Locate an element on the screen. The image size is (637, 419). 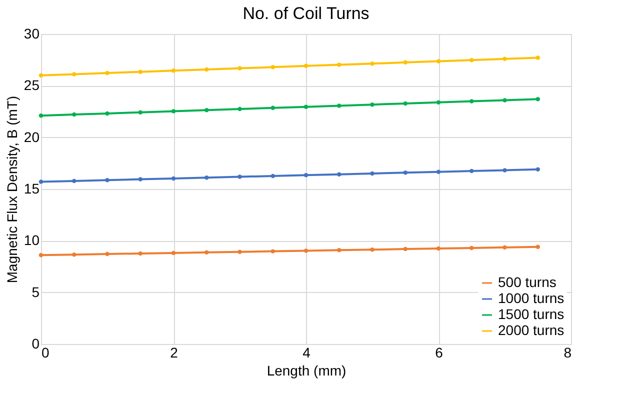
y-tick-label: 30 is located at coordinates (32, 34).